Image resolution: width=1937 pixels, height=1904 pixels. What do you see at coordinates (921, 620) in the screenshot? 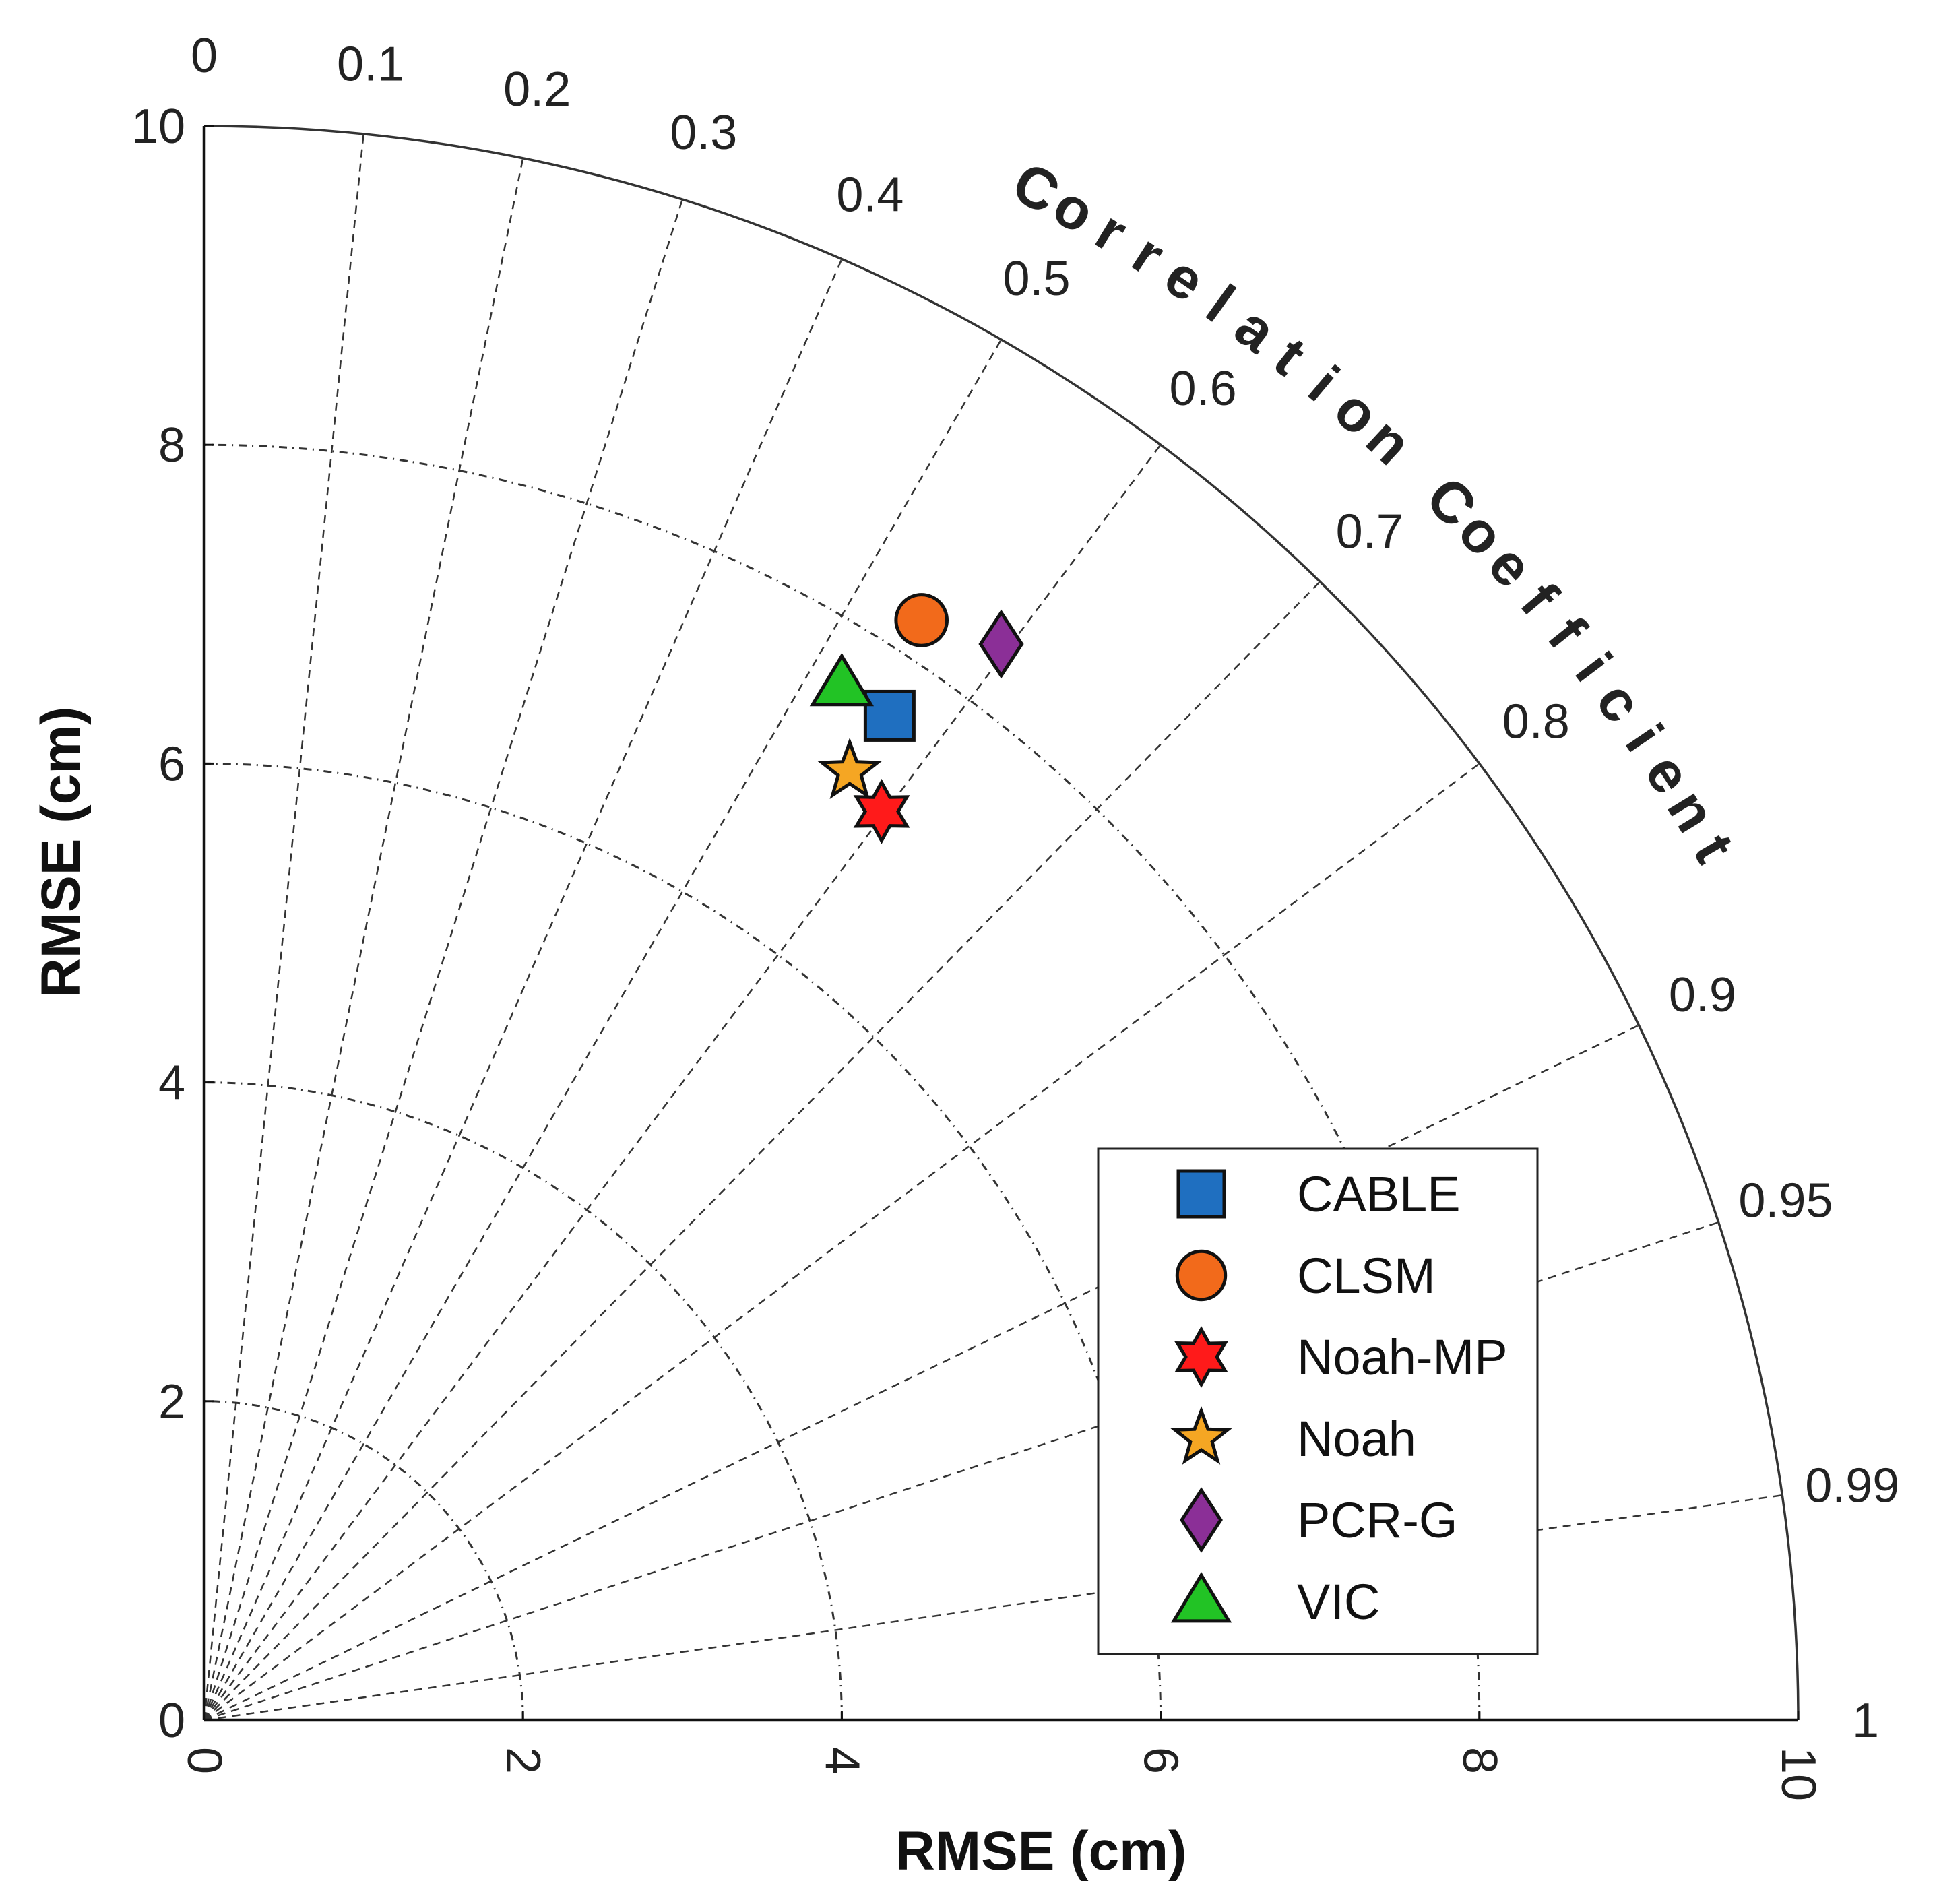
I see `marker-clsm` at bounding box center [921, 620].